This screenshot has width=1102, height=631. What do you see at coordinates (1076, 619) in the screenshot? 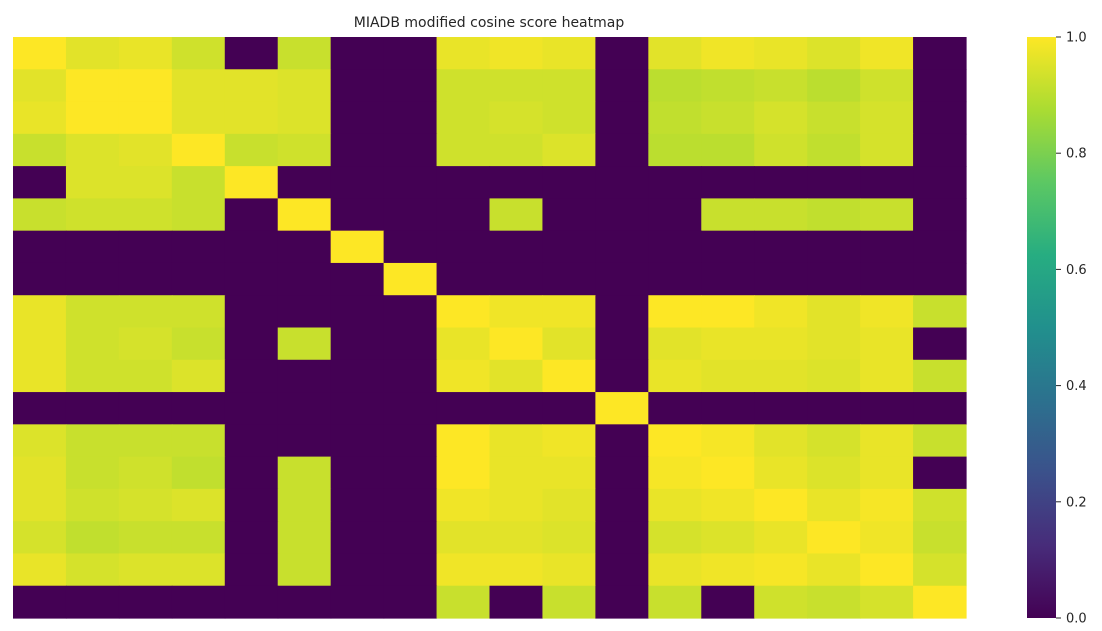
I see `colorbar-tick-label: 0.0` at bounding box center [1076, 619].